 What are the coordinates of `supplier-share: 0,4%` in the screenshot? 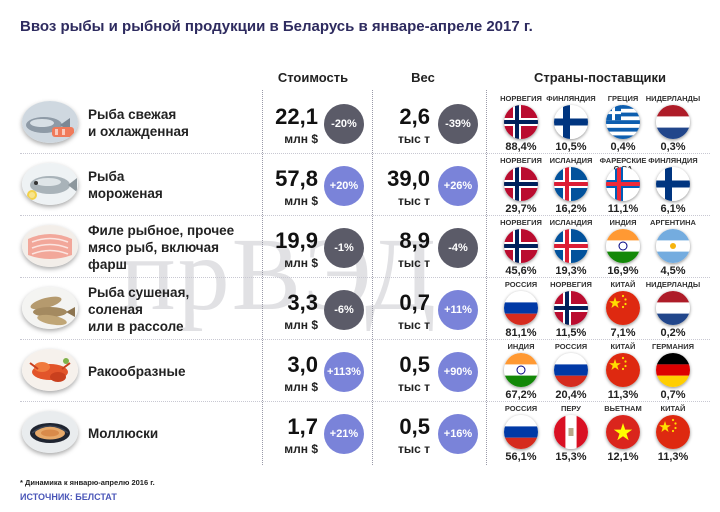 It's located at (623, 147).